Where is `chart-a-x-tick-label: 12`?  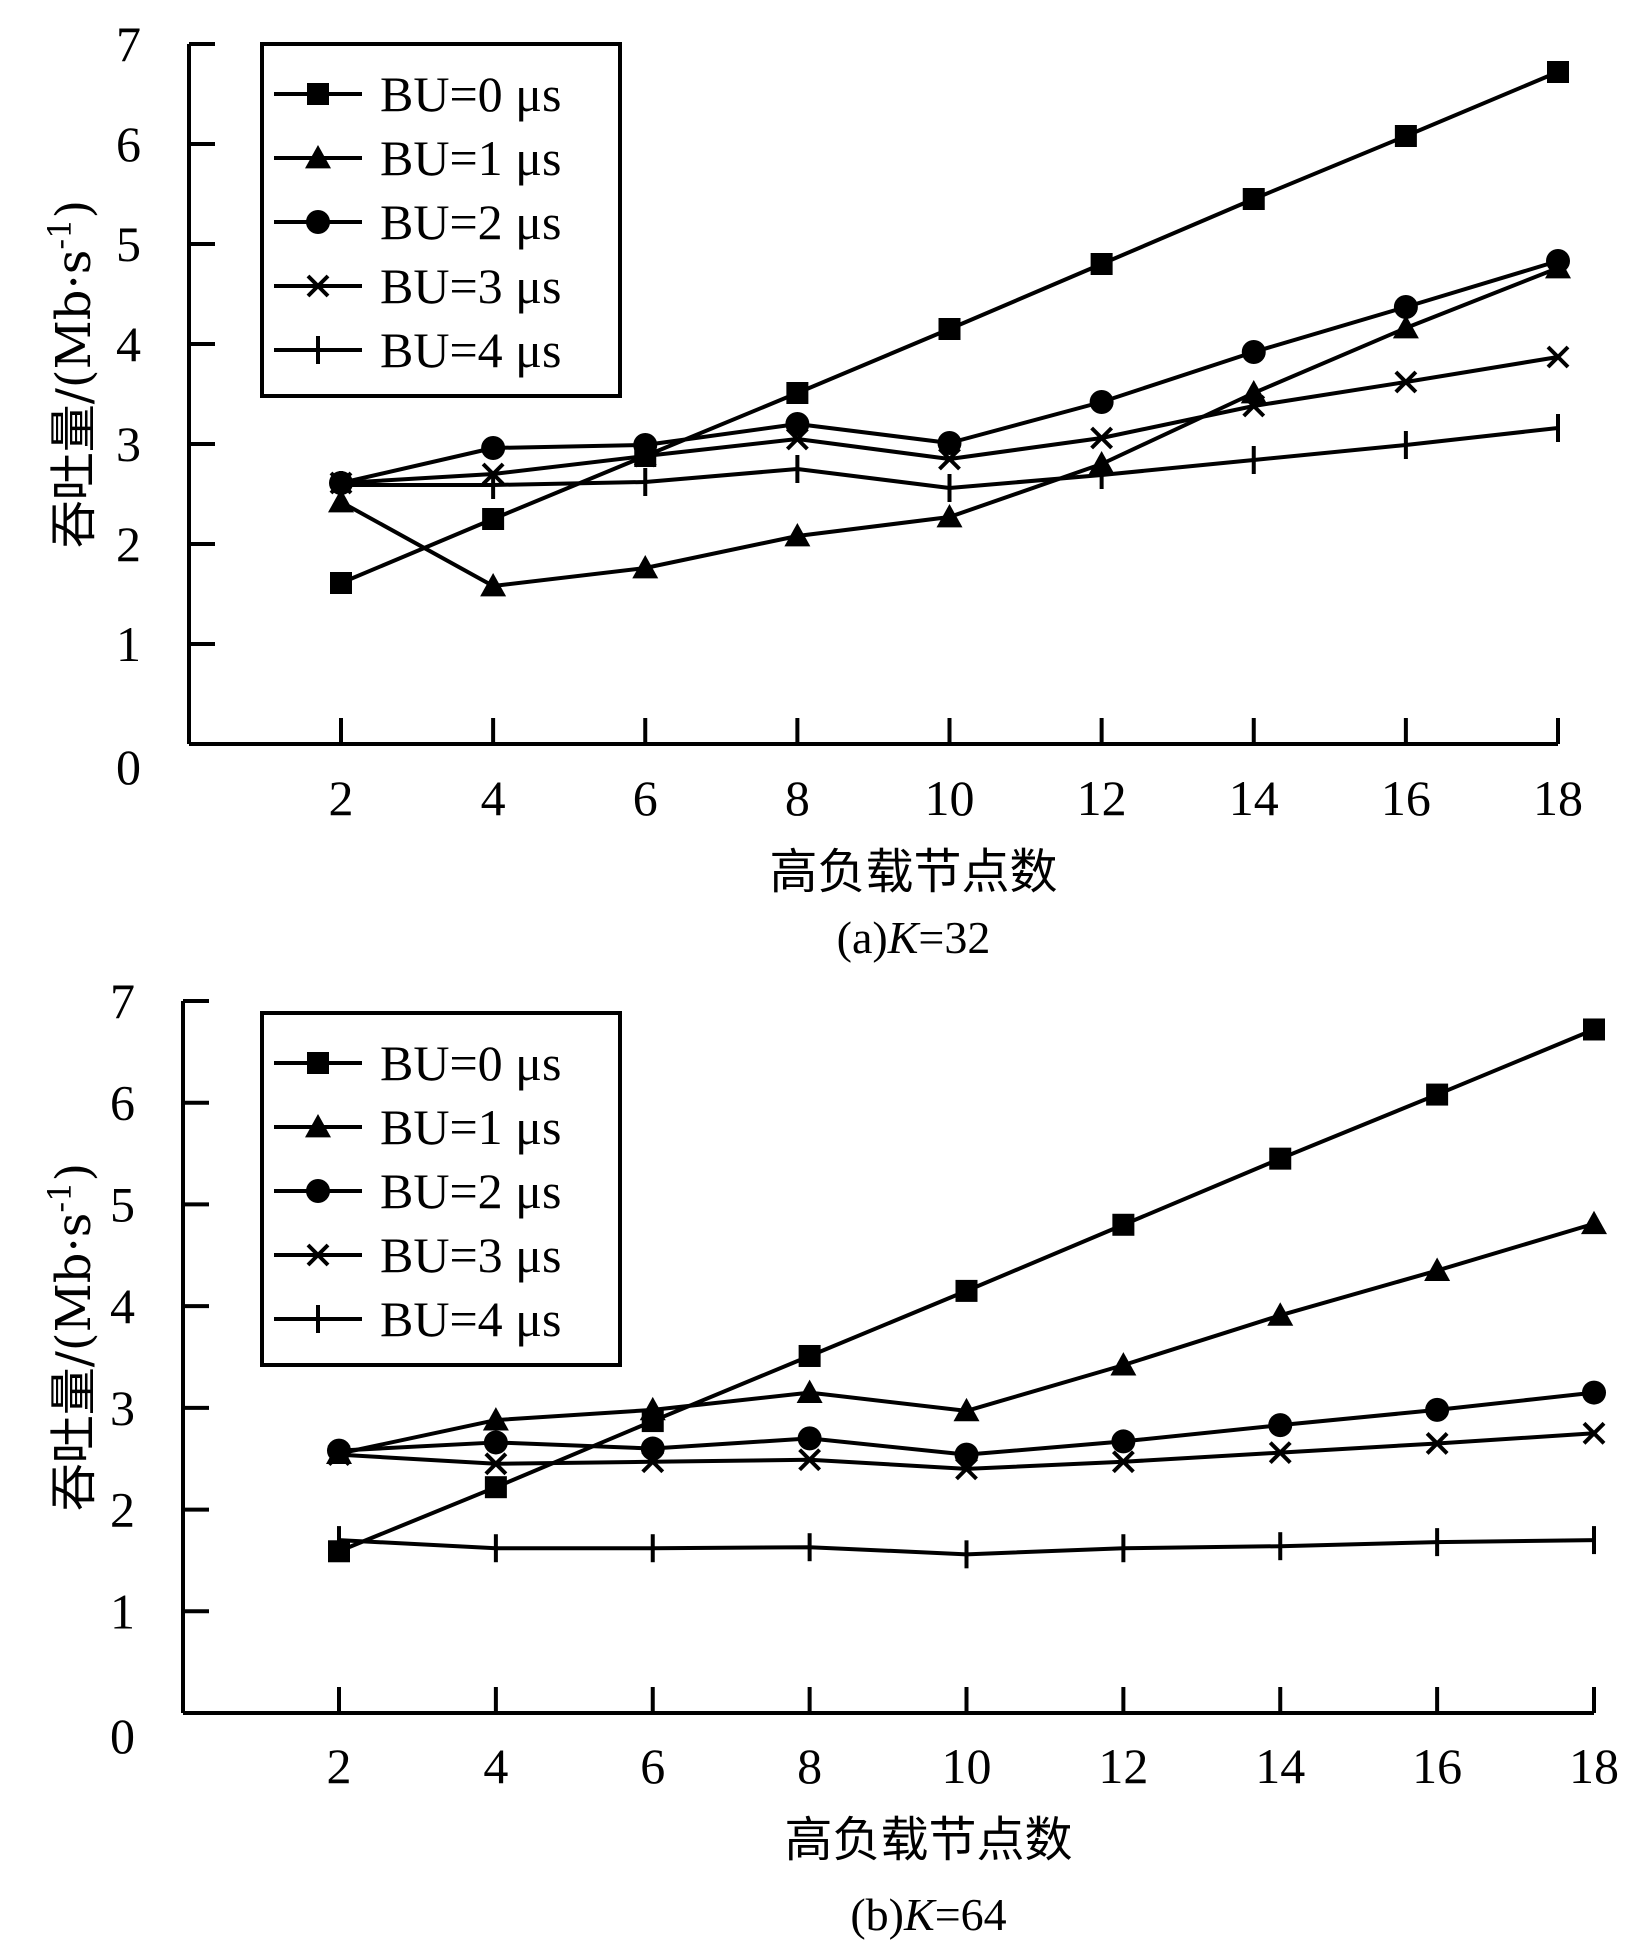
chart-a-x-tick-label: 12 is located at coordinates (1102, 798).